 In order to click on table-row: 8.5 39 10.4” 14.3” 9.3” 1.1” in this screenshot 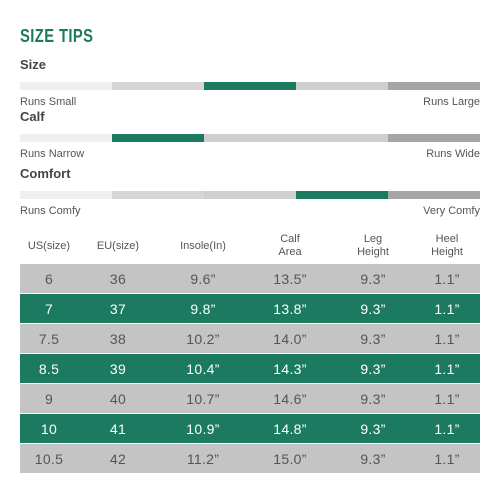, I will do `click(250, 368)`.